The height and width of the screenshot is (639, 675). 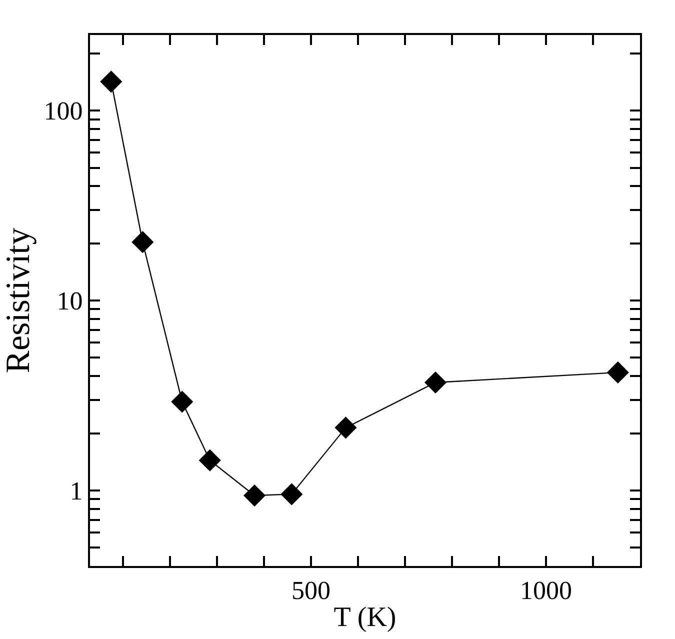 What do you see at coordinates (18, 301) in the screenshot?
I see `y-axis-title: Resistivity` at bounding box center [18, 301].